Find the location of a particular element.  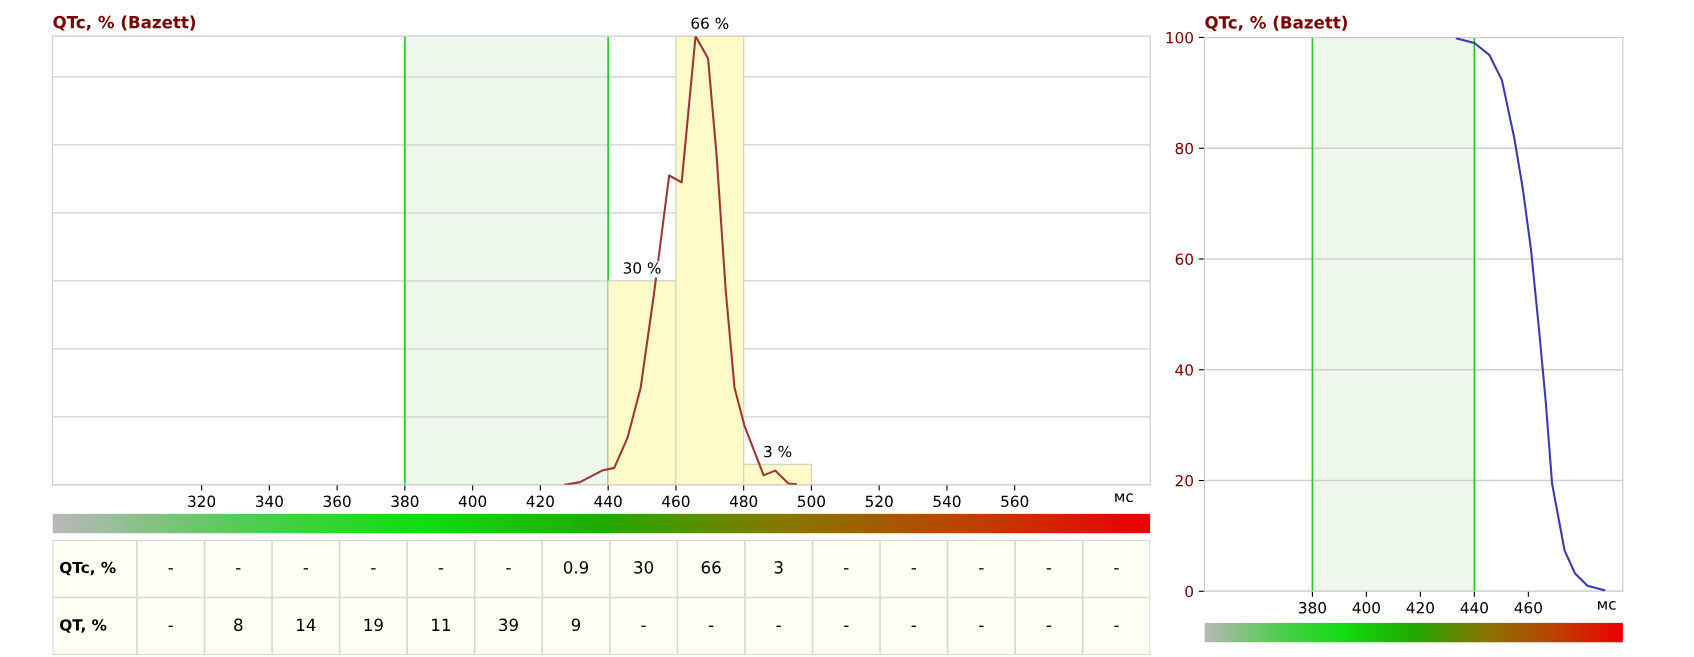

y-tick-label: 80 is located at coordinates (1184, 148).